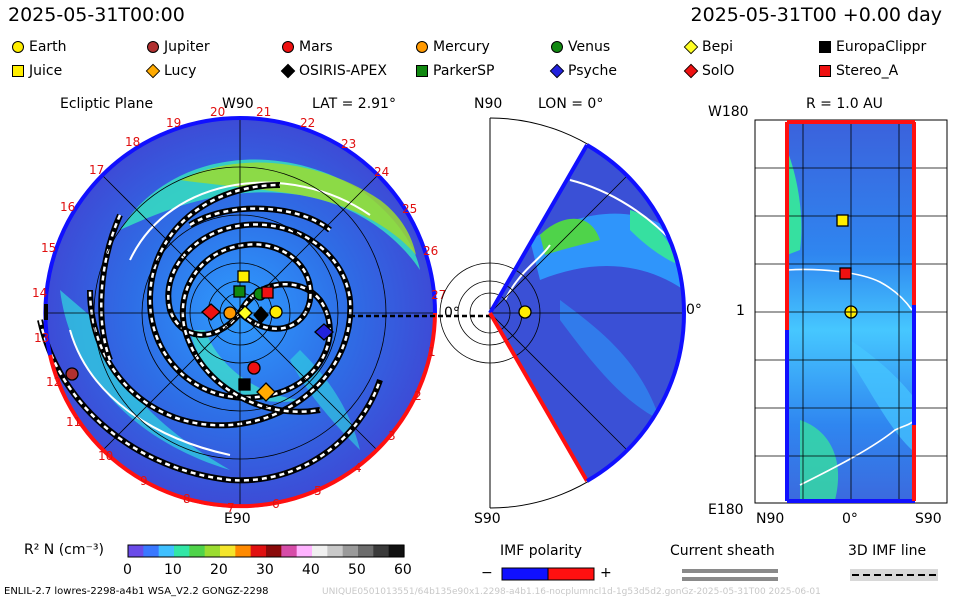  I want to click on meridional-lon-label: LON = 0°, so click(571, 104).